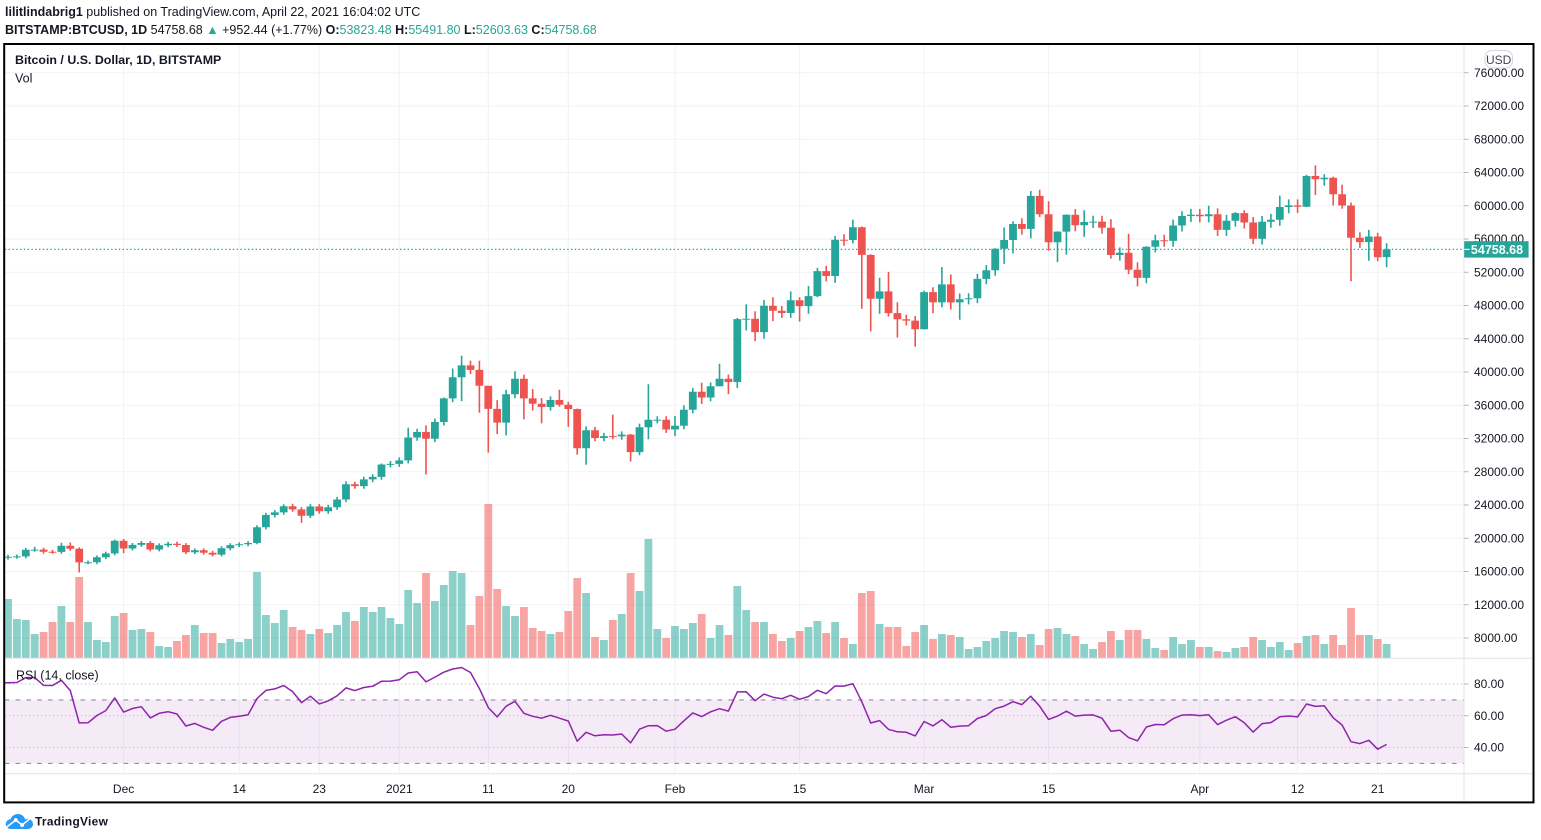 The width and height of the screenshot is (1541, 840). Describe the element at coordinates (1499, 572) in the screenshot. I see `svg-text: 16000.00` at that location.